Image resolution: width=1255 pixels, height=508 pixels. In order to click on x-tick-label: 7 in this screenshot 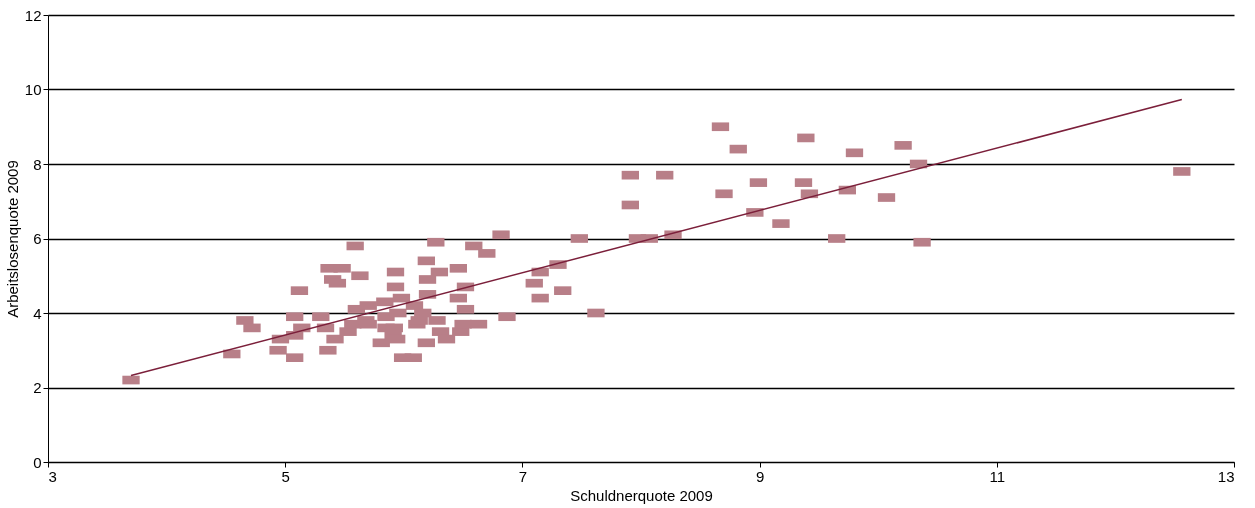, I will do `click(523, 476)`.